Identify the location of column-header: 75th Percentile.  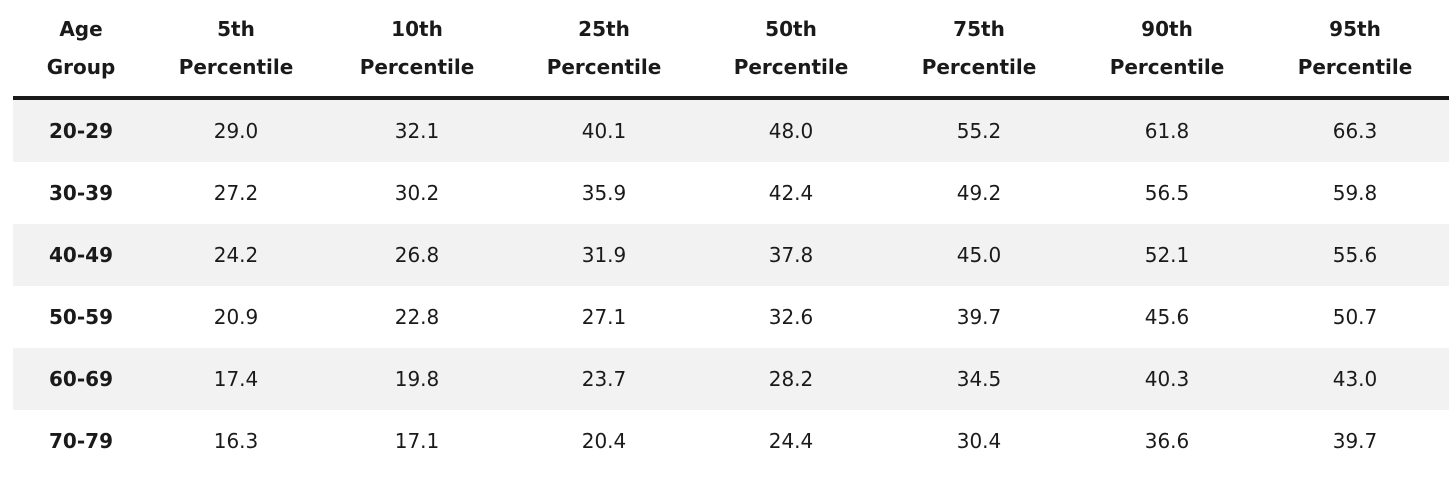
(979, 50).